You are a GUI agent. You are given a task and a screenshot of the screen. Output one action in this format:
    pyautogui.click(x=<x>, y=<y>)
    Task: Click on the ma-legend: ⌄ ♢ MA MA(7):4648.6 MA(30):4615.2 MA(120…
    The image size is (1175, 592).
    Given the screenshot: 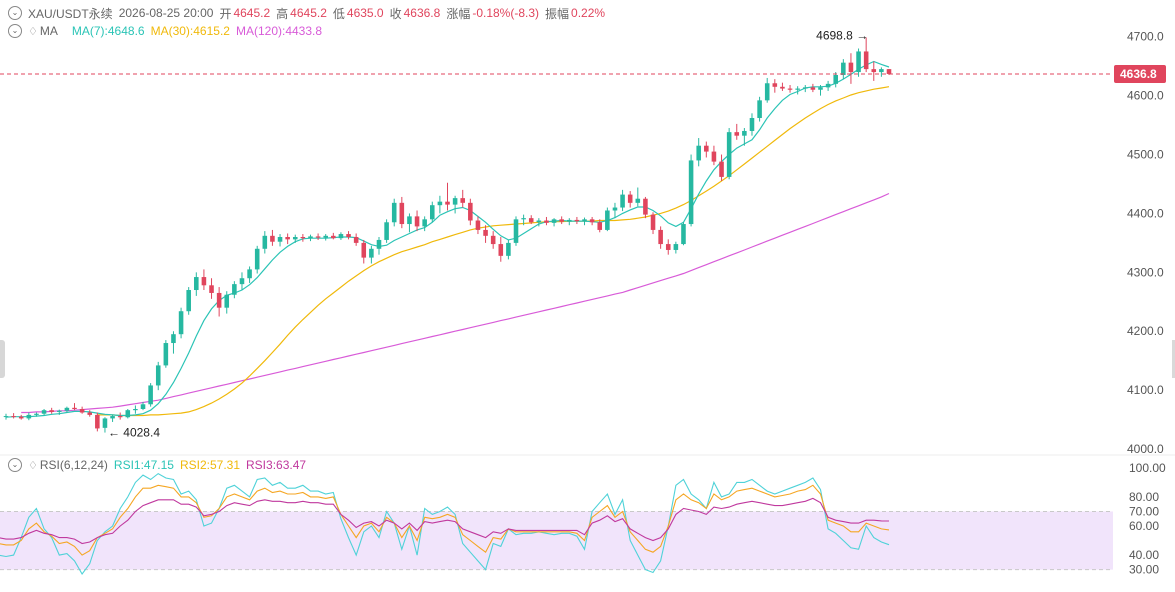 What is the action you would take?
    pyautogui.click(x=165, y=31)
    